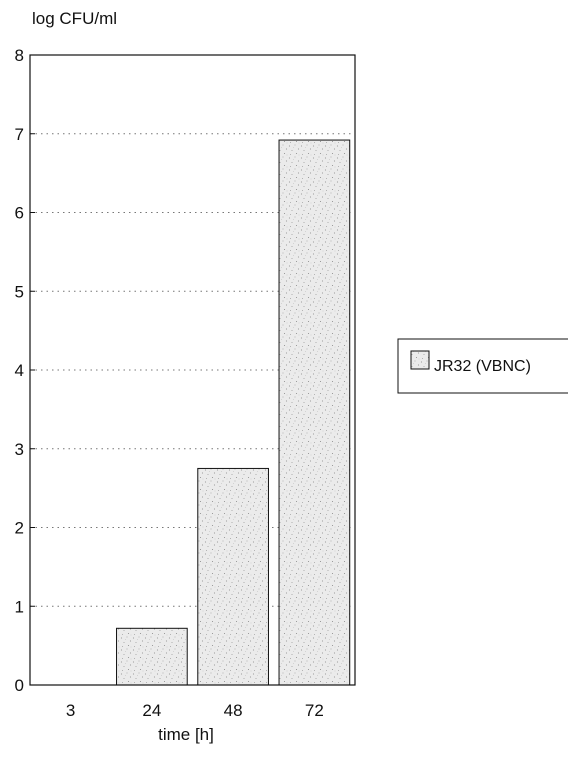 This screenshot has width=568, height=766. Describe the element at coordinates (19, 134) in the screenshot. I see `y-tick-label: 7` at that location.